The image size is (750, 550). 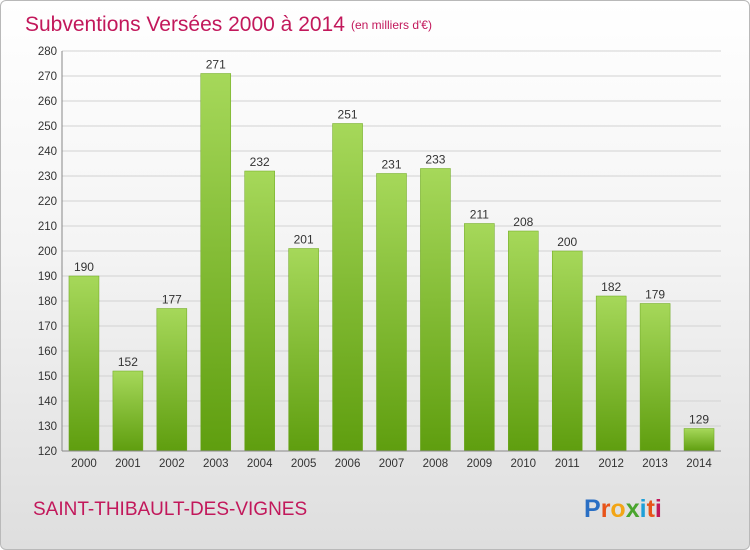 What do you see at coordinates (436, 464) in the screenshot?
I see `x-tick-label: 2008` at bounding box center [436, 464].